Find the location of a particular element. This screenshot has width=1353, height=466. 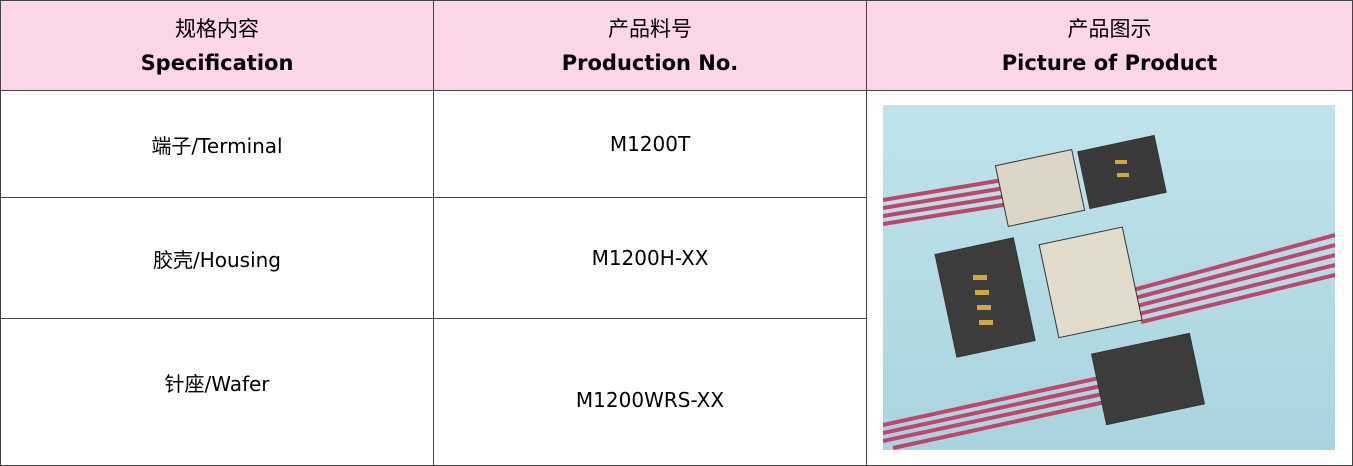

spec-cell: 端子/Terminal is located at coordinates (217, 144).